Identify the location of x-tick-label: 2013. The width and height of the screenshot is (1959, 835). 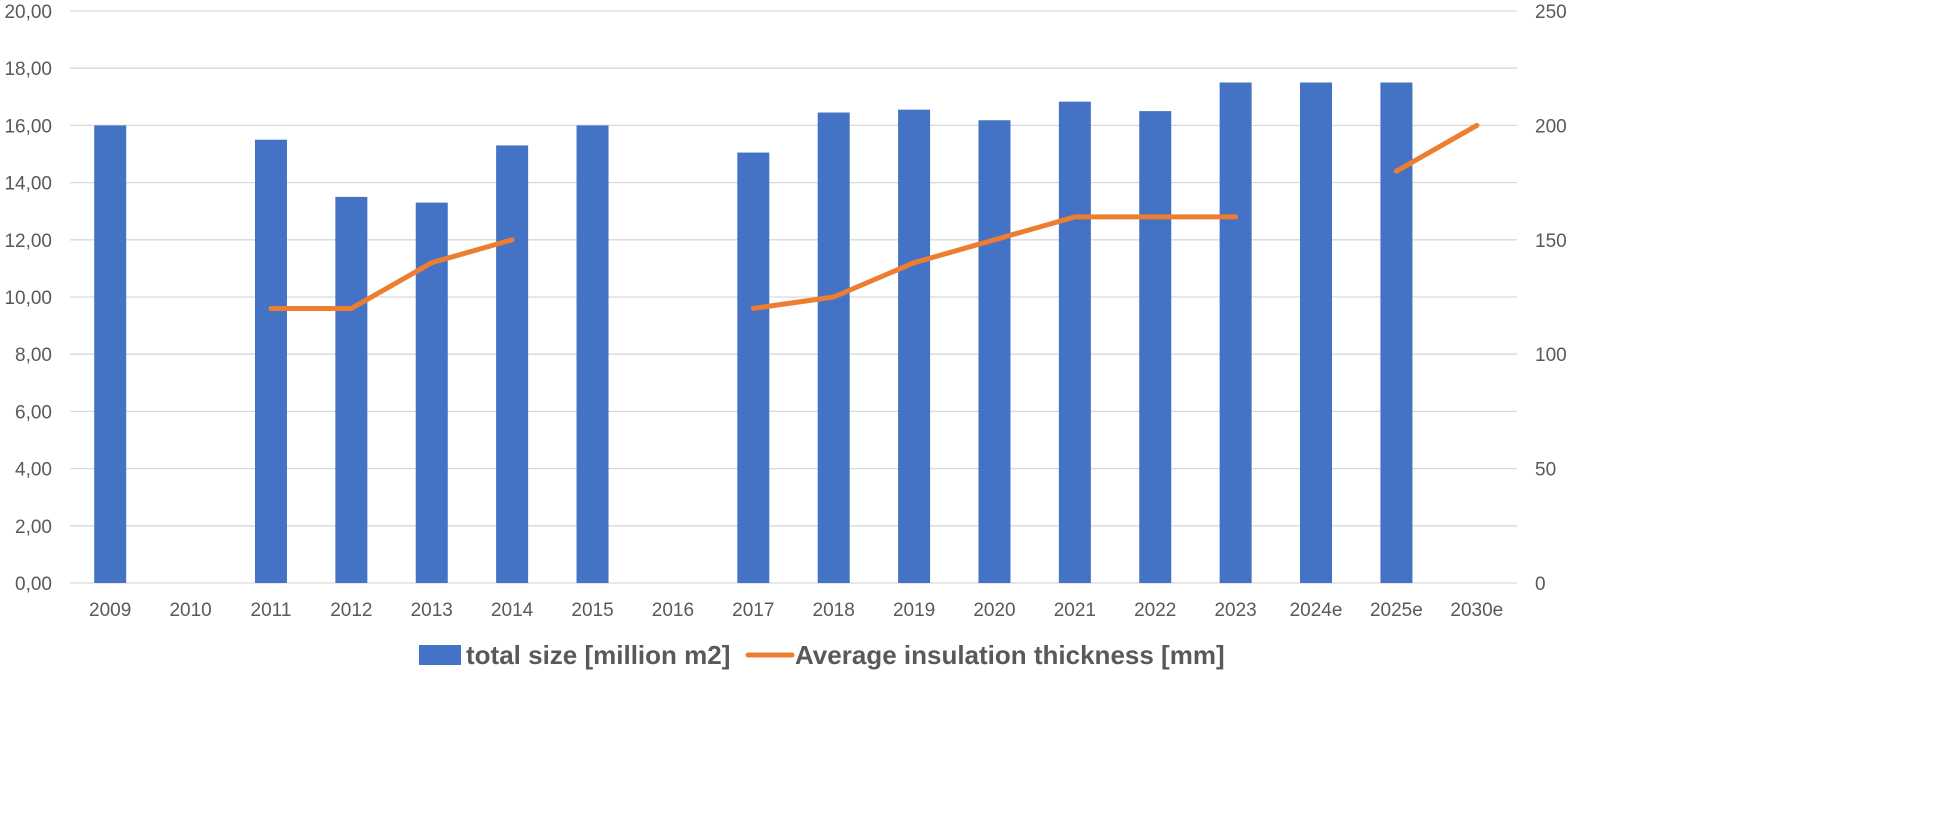
(432, 610).